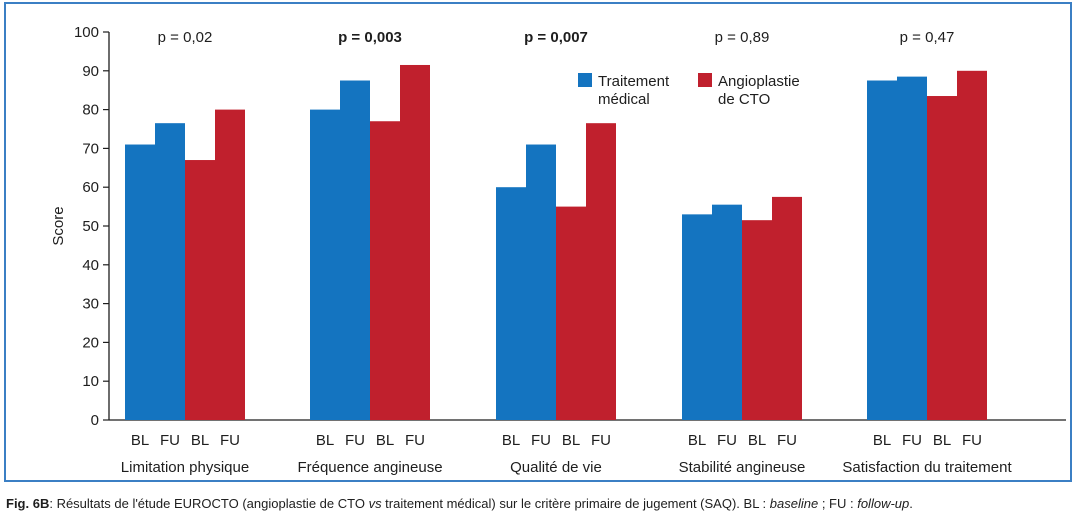 The height and width of the screenshot is (516, 1078). Describe the element at coordinates (624, 99) in the screenshot. I see `legend-entry-label: médical` at that location.